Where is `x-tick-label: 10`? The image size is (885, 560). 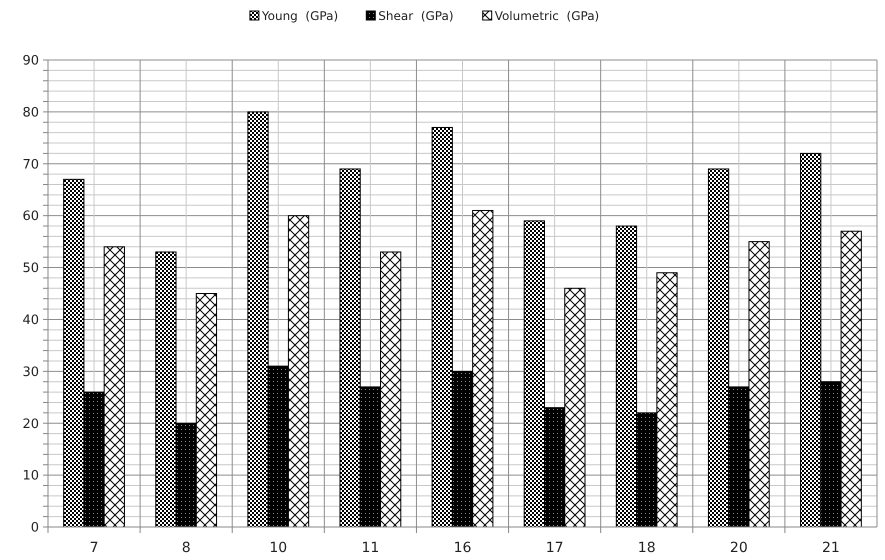 x-tick-label: 10 is located at coordinates (278, 548).